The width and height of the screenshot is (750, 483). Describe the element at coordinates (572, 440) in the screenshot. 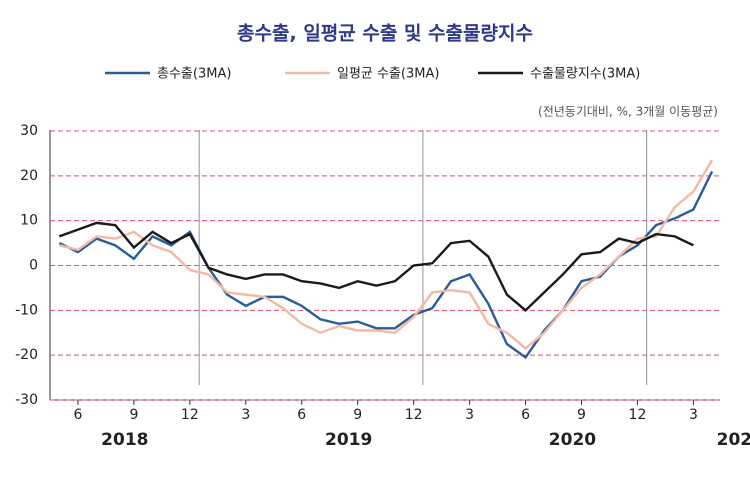

I see `year-label: 2020` at that location.